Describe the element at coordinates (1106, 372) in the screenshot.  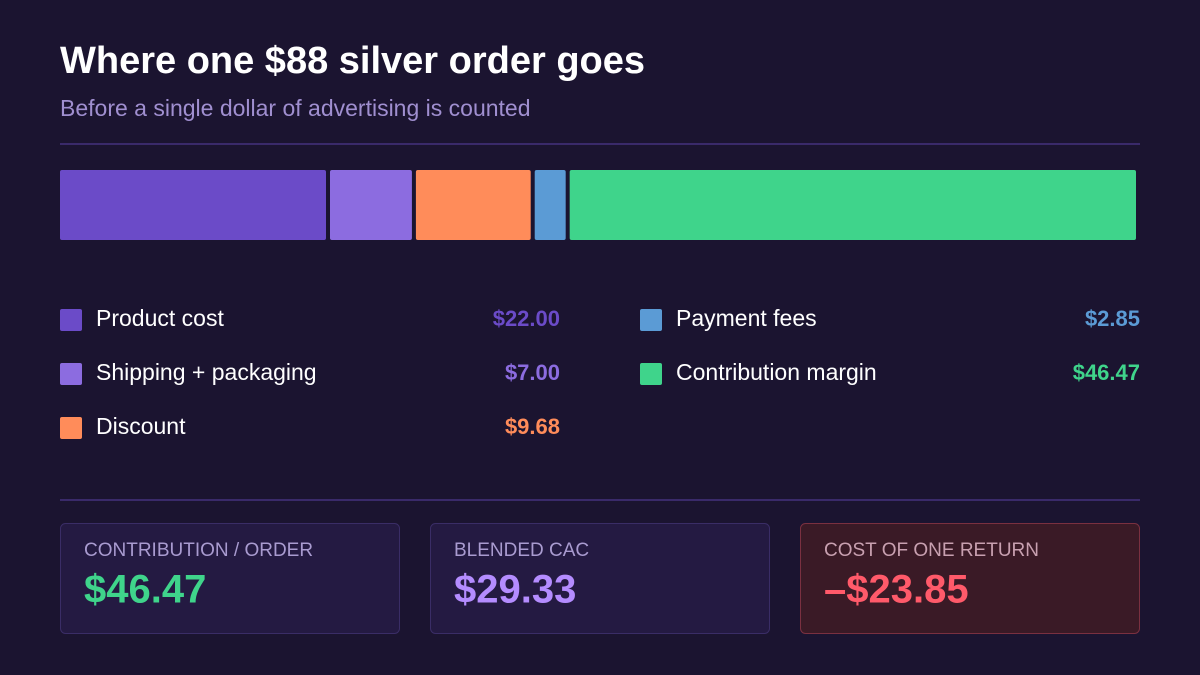
I see `value-label: $46.47` at that location.